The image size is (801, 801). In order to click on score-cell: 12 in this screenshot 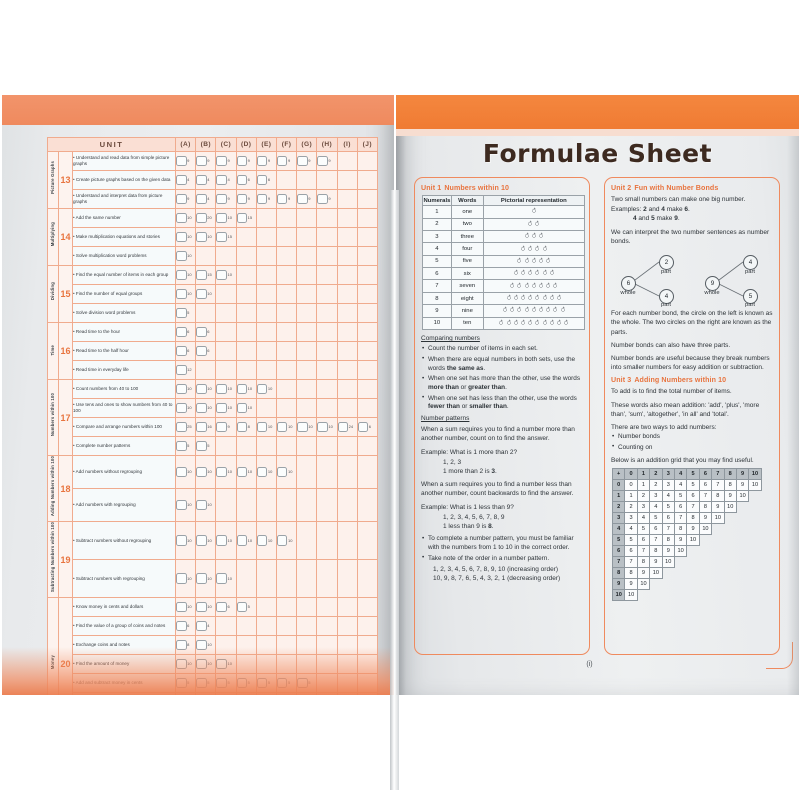, I will do `click(186, 370)`.